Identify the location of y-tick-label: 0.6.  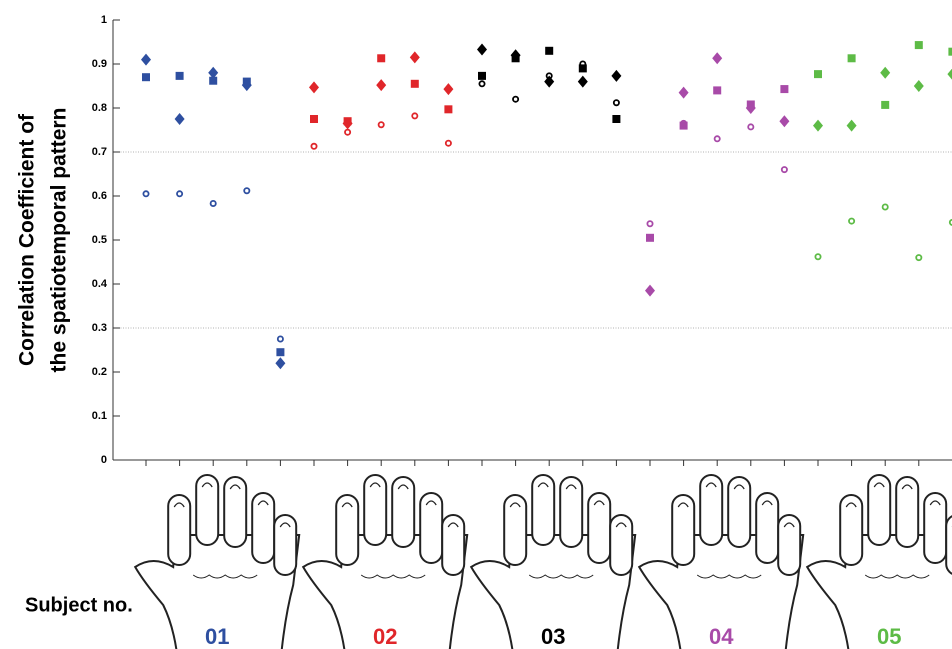
(99, 196).